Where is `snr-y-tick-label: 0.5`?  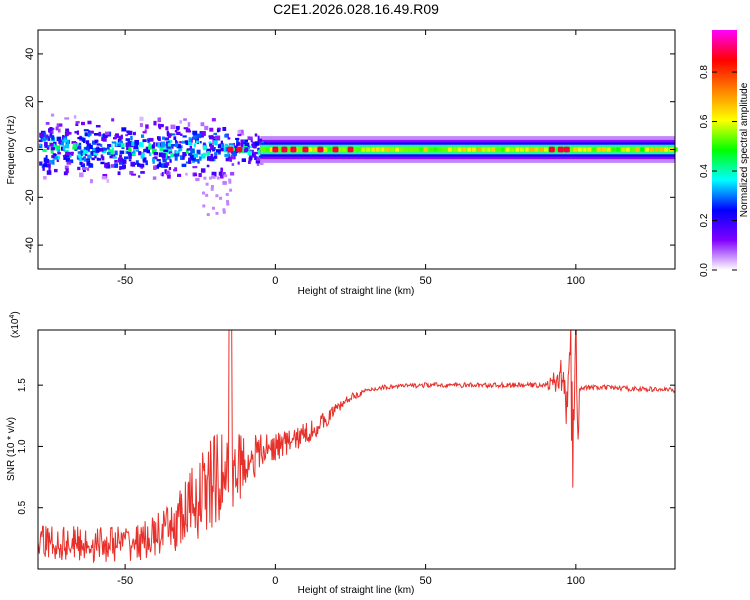 snr-y-tick-label: 0.5 is located at coordinates (22, 507).